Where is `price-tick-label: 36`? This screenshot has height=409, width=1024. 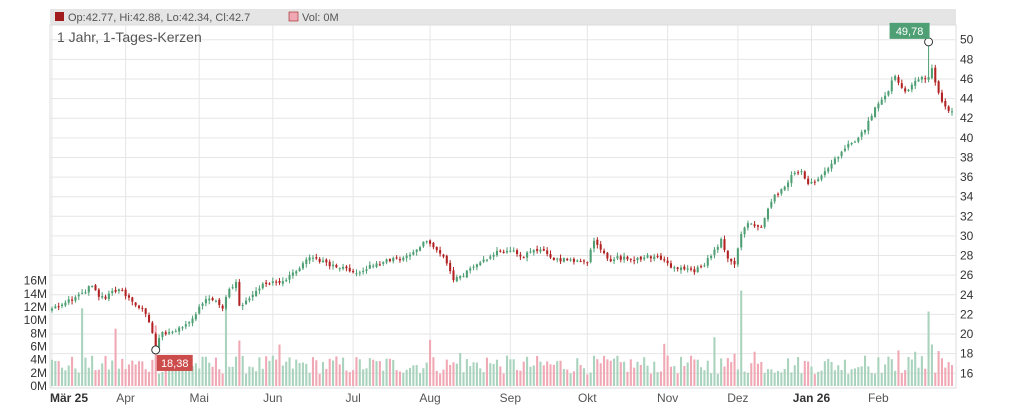
price-tick-label: 36 is located at coordinates (967, 177).